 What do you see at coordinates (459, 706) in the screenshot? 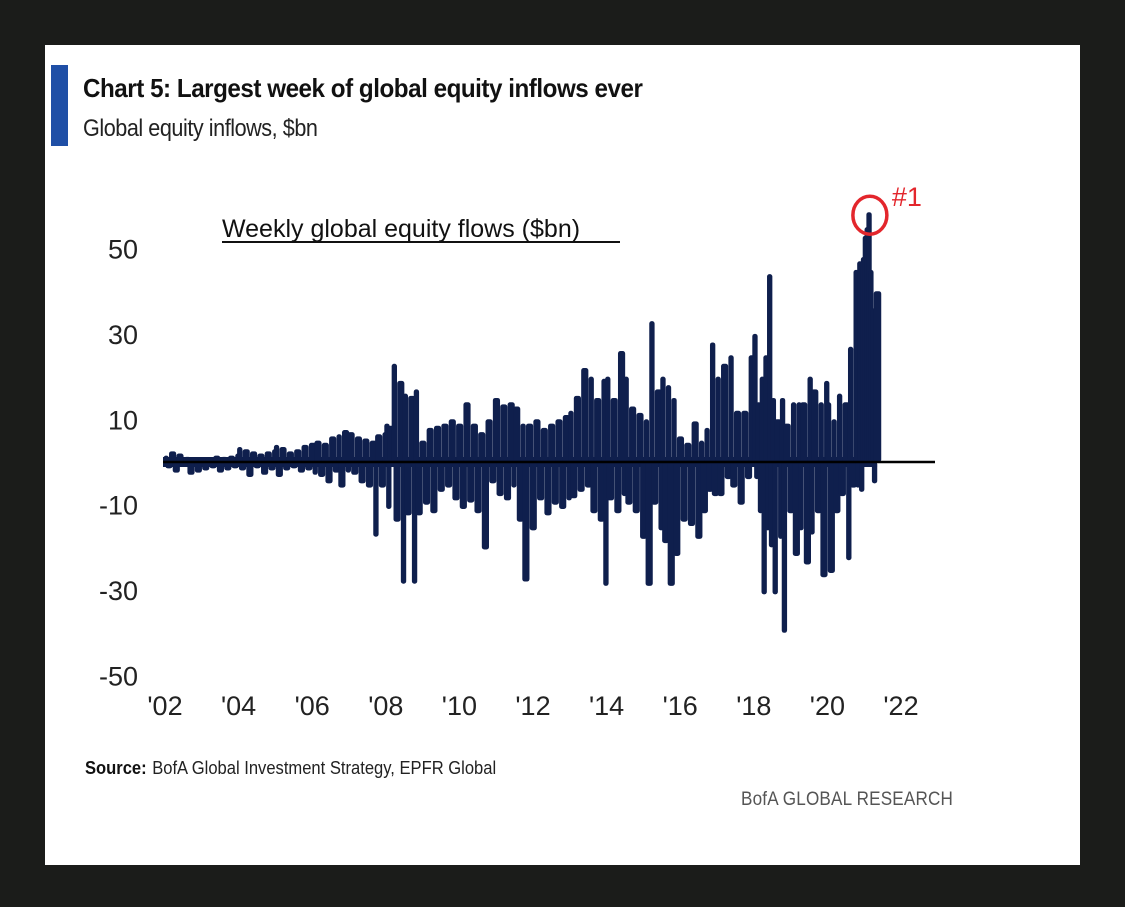
I see `x-tick-label: '10` at bounding box center [459, 706].